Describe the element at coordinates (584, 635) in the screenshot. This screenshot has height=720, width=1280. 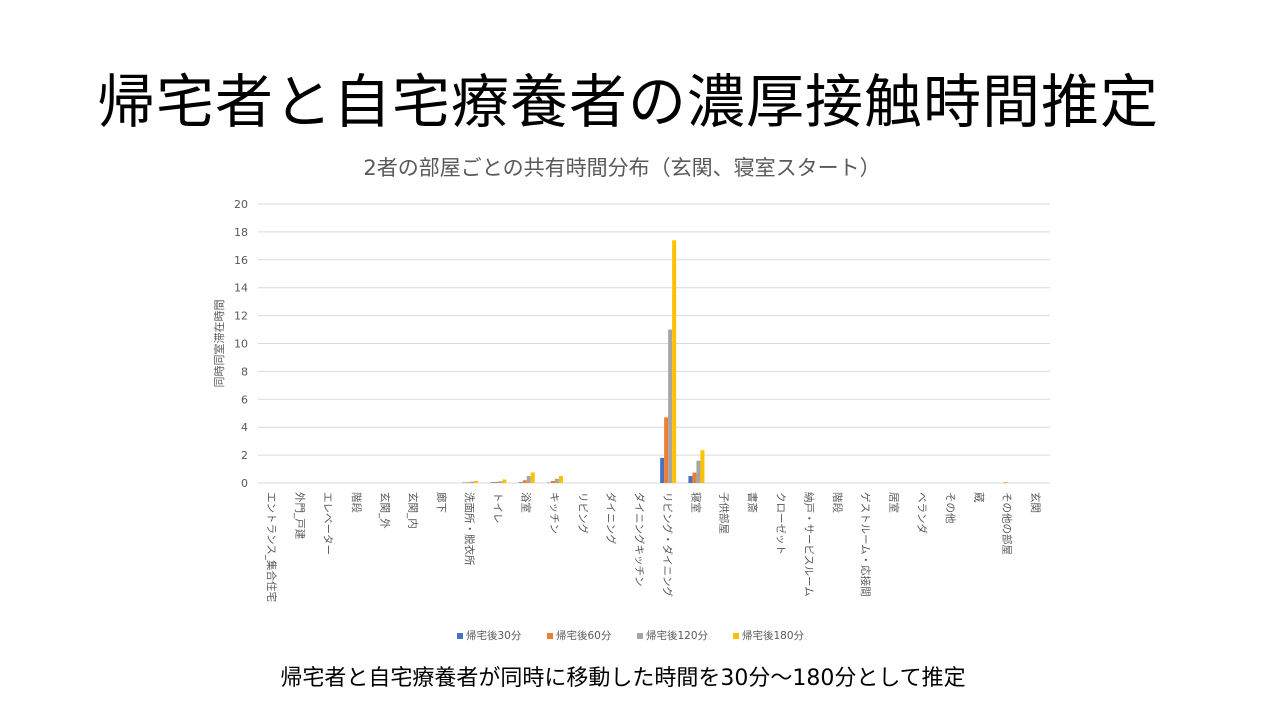
I see `legend-label: 帰宅後60分` at that location.